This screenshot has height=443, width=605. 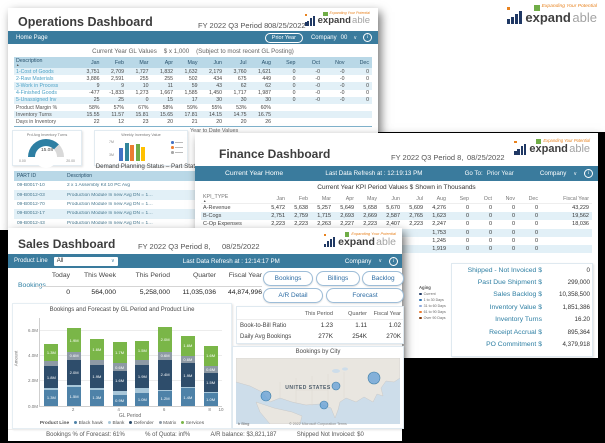 I want to click on cell-value: 17.81, so click(x=191, y=114).